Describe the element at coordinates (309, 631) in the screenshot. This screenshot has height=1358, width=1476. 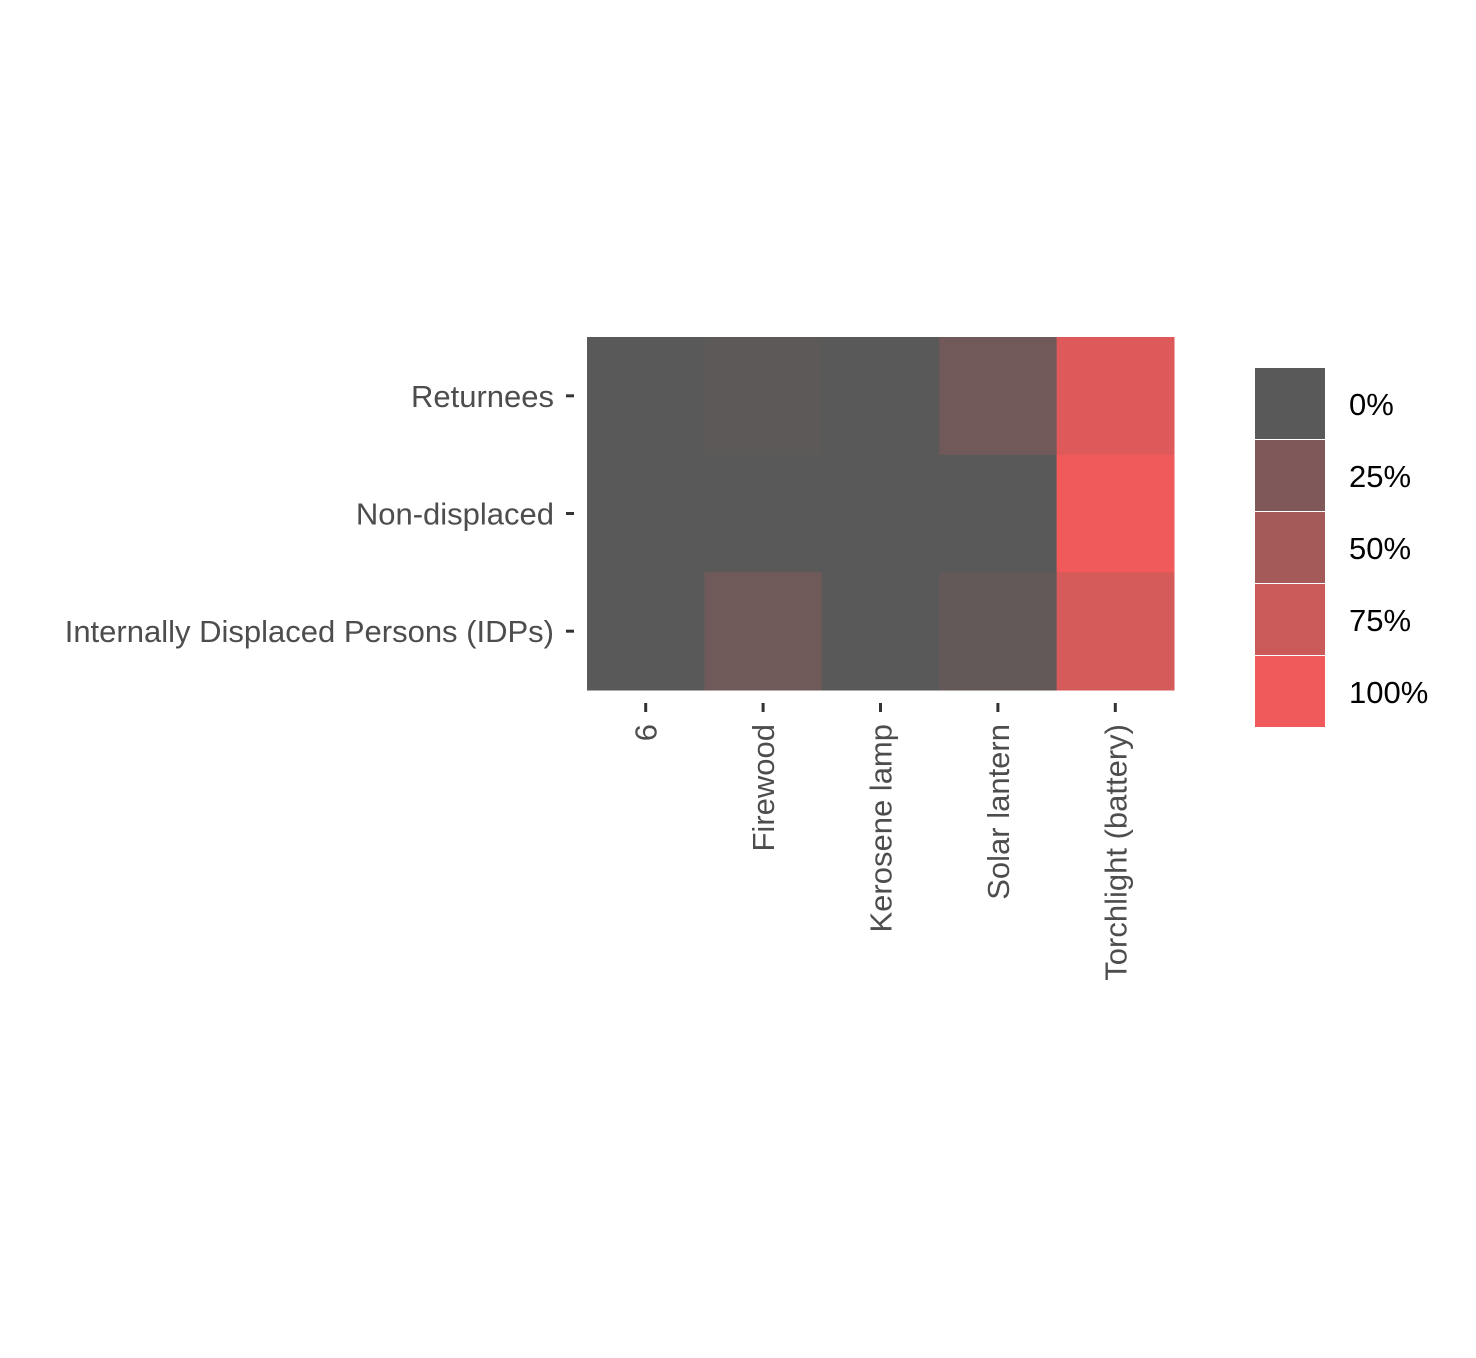
I see `y-tick-label: Internally Displaced Persons (IDPs)` at that location.